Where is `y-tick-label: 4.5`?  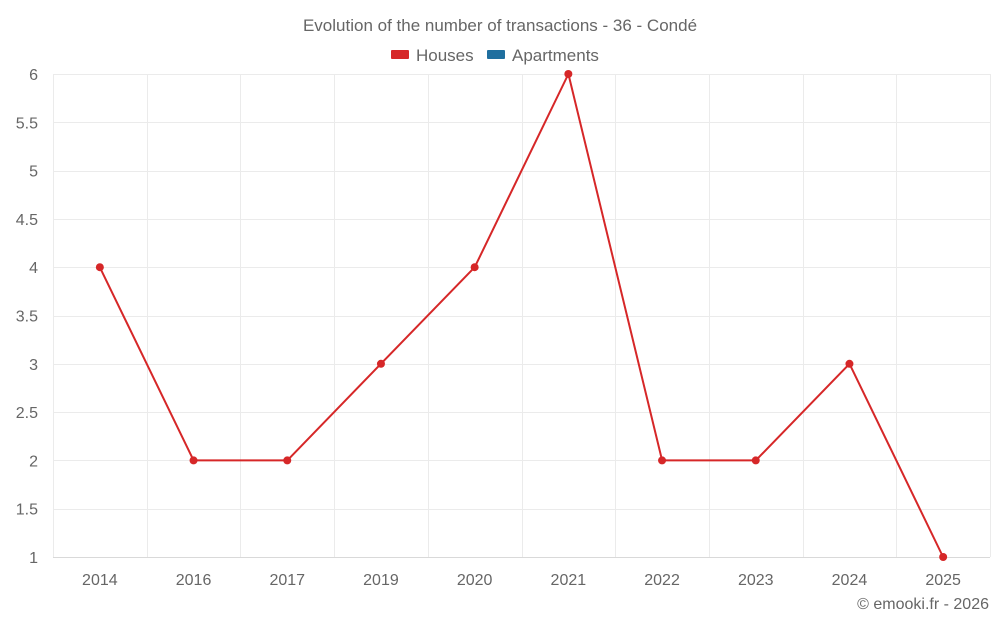
y-tick-label: 4.5 is located at coordinates (27, 220).